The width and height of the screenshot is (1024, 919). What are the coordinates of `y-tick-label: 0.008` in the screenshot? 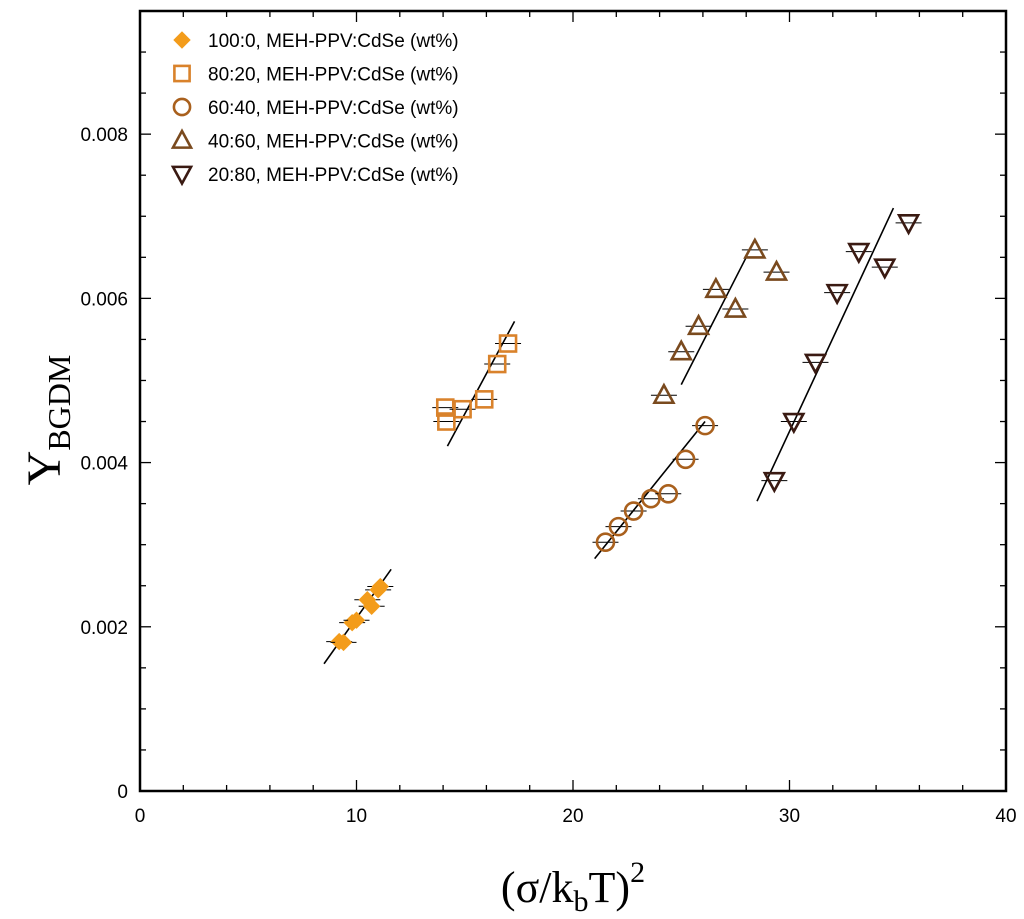 It's located at (104, 135).